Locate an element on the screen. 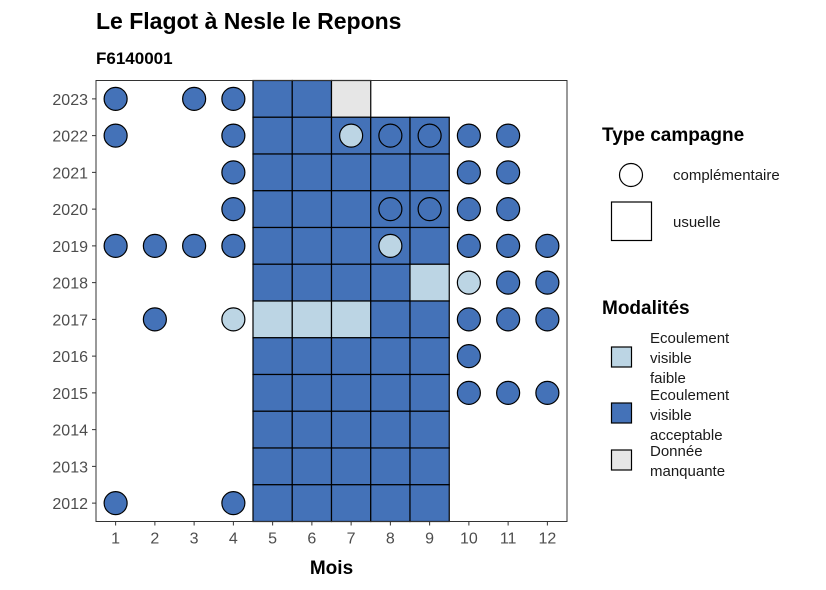  y-tick-label: 2018 is located at coordinates (70, 284).